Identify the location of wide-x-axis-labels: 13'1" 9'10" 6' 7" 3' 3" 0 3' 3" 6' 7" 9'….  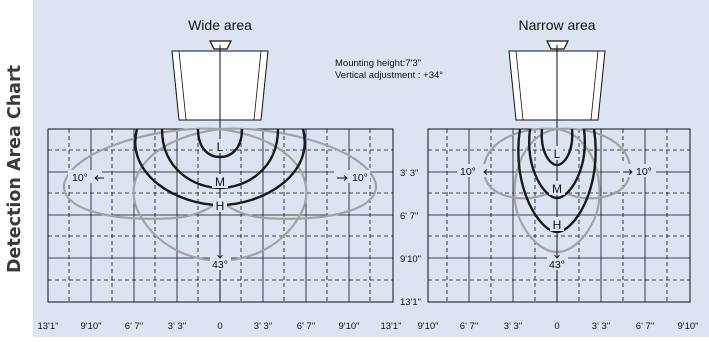
(198, 326).